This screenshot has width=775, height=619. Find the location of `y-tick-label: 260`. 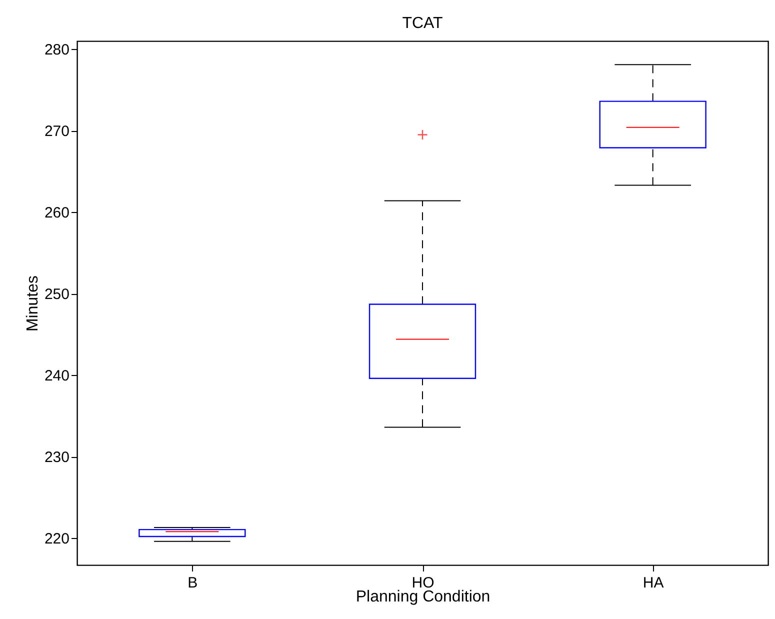

y-tick-label: 260 is located at coordinates (57, 213).